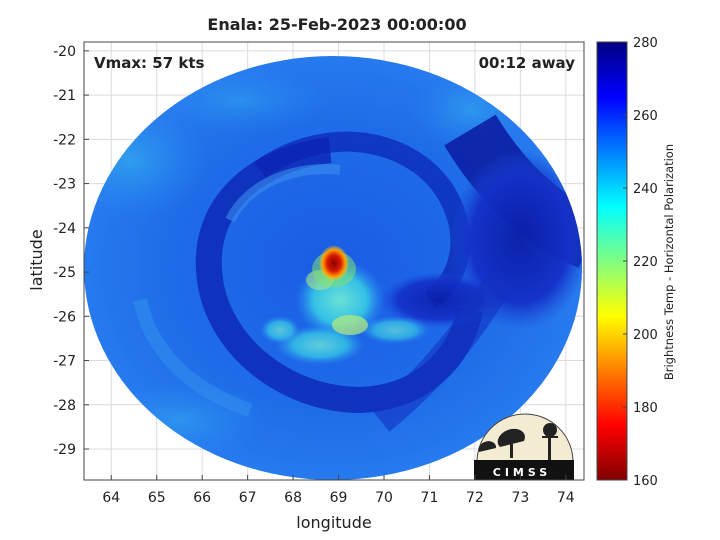  I want to click on logo-text: CIMSS, so click(522, 472).